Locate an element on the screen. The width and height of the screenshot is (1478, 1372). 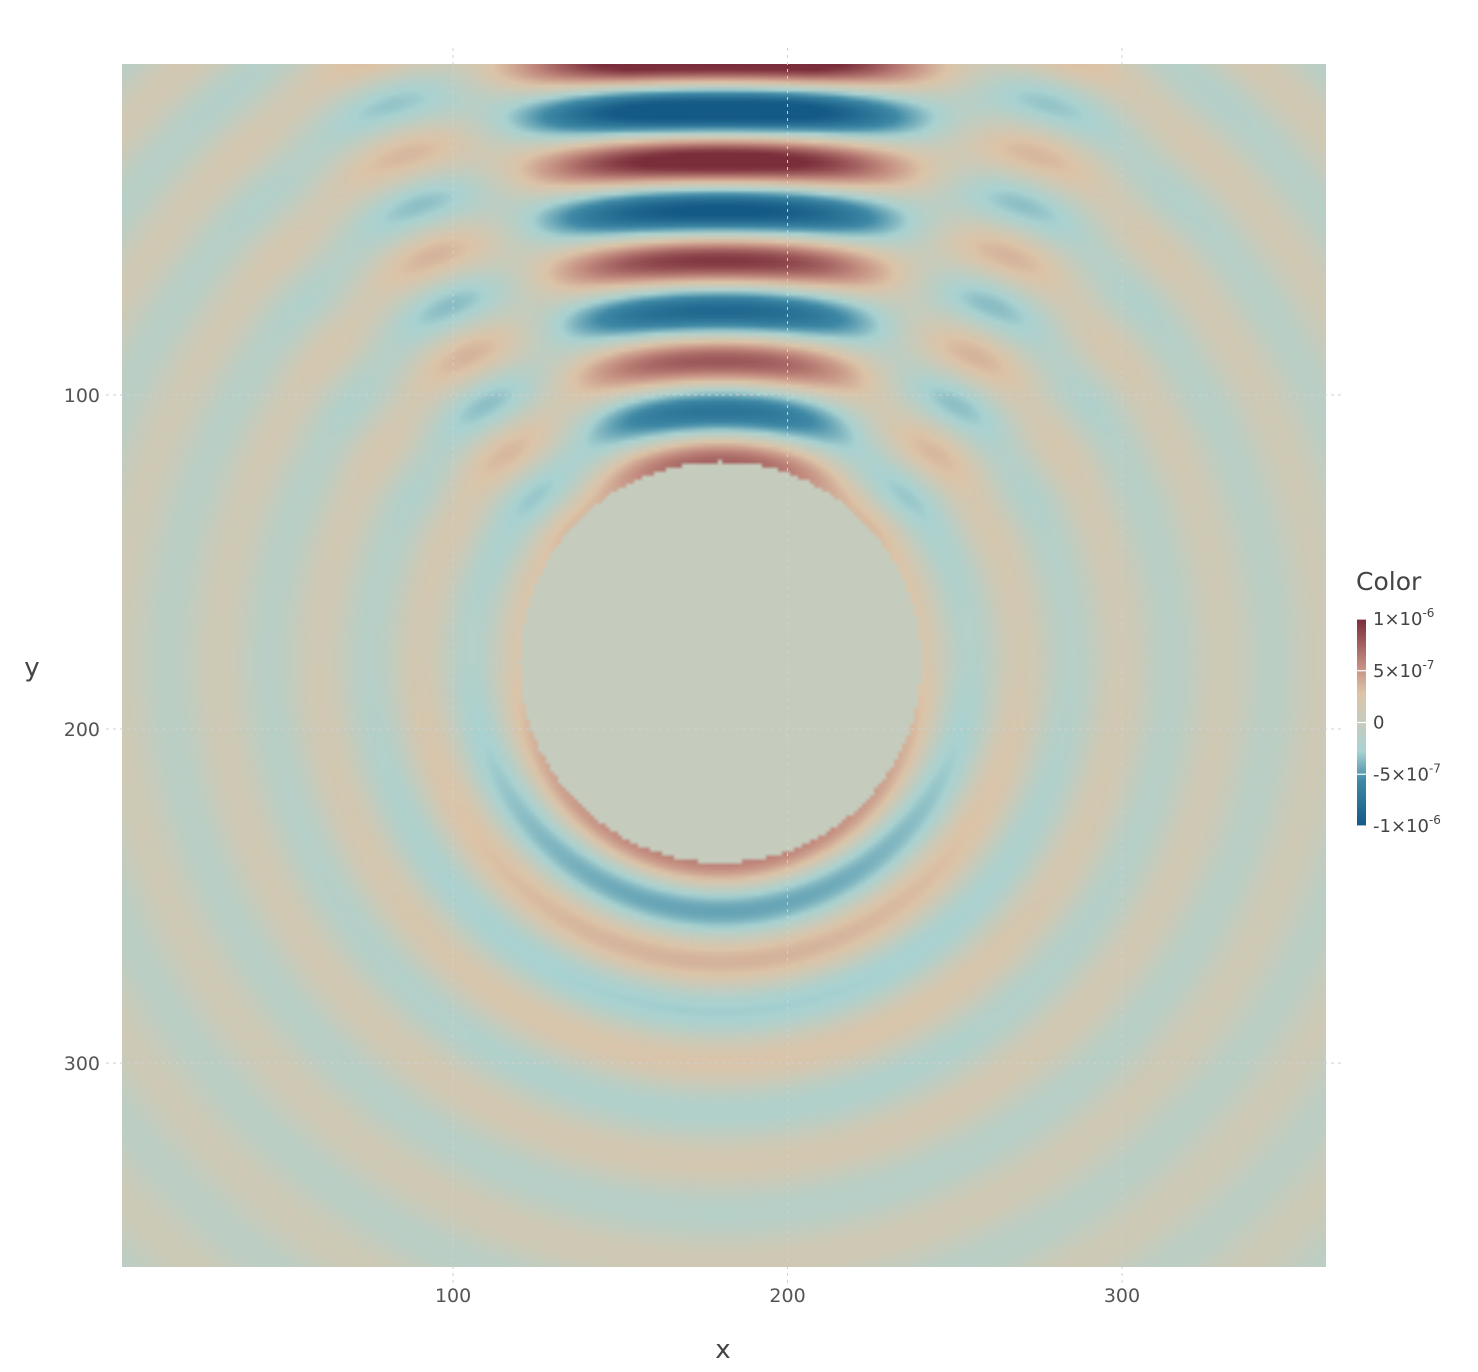
x-tick-label: 200 is located at coordinates (787, 1296).